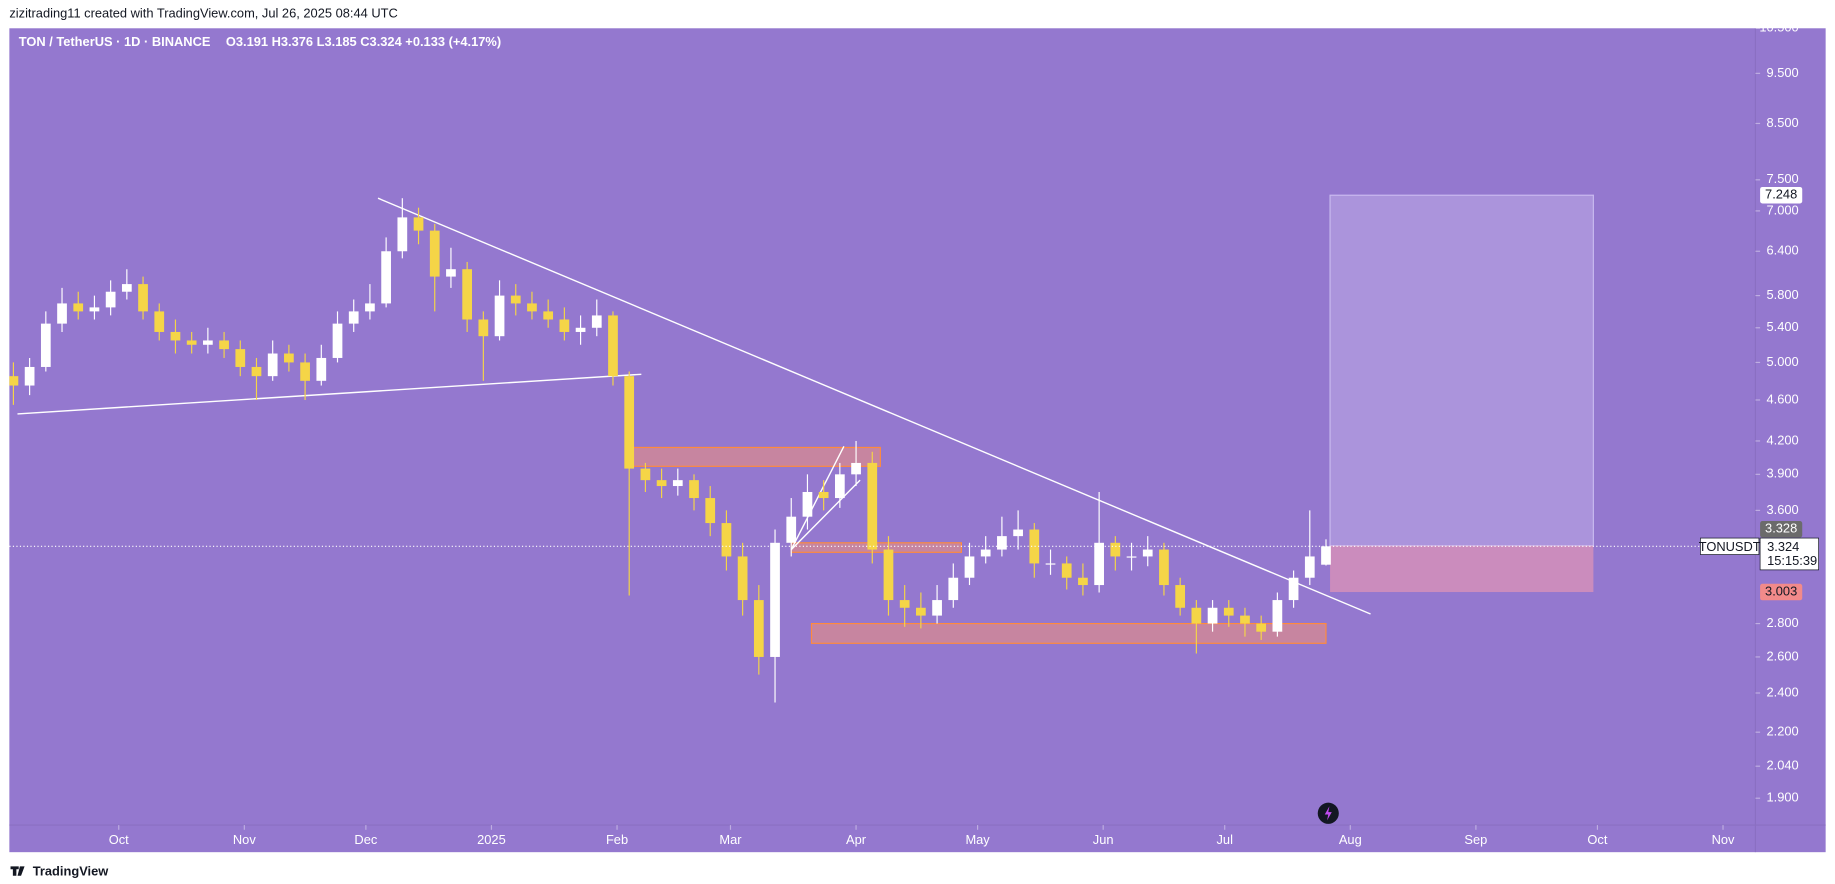  What do you see at coordinates (1792, 560) in the screenshot?
I see `countdown-label: 15:15:39` at bounding box center [1792, 560].